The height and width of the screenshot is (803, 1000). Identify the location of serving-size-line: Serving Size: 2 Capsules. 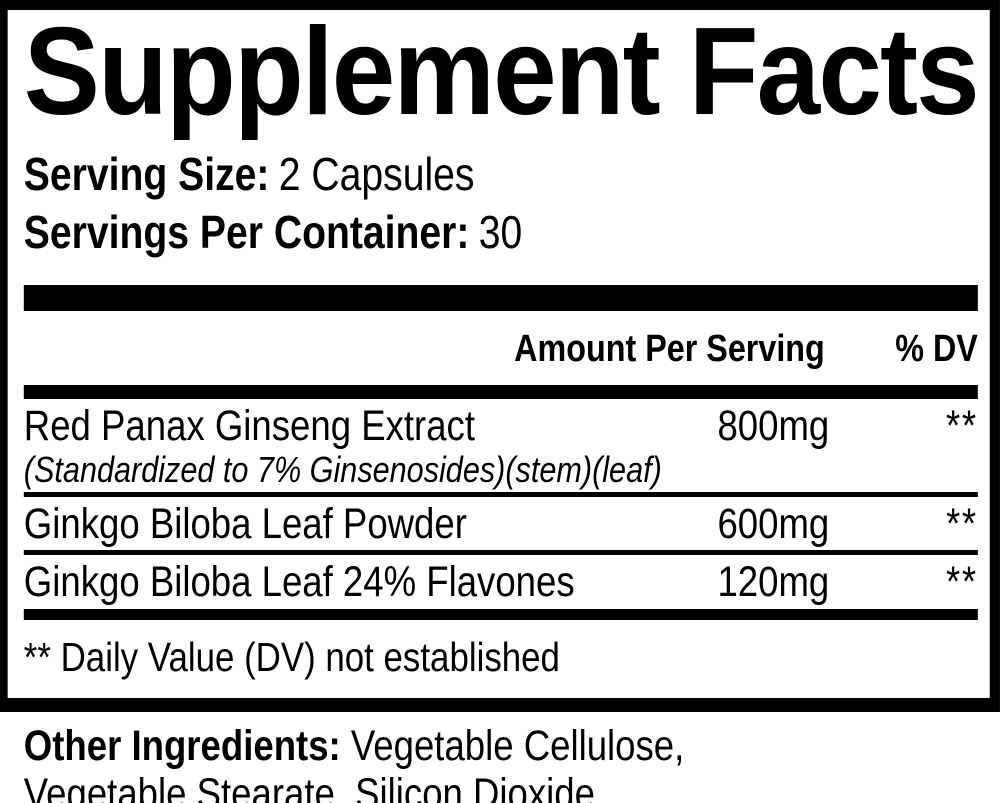
(501, 175).